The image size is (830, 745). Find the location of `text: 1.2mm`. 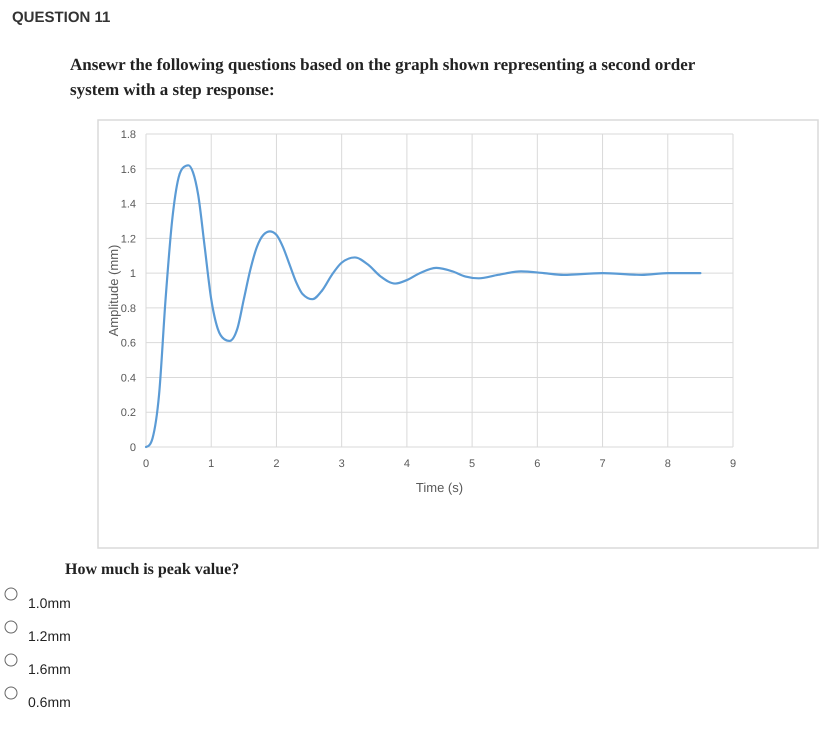

text: 1.2mm is located at coordinates (49, 636).